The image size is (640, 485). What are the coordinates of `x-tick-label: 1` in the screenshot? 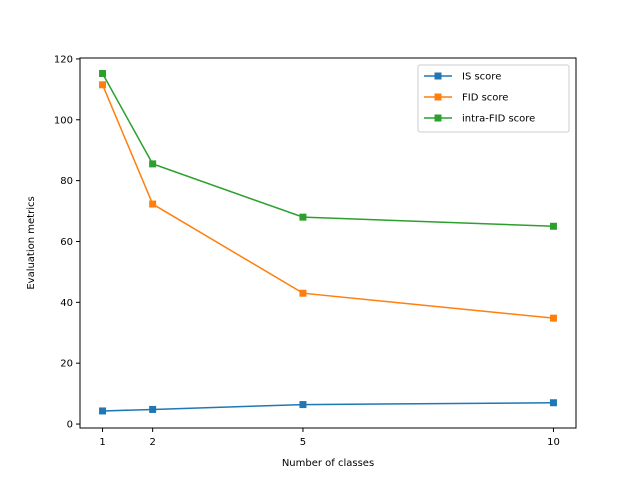 It's located at (102, 442).